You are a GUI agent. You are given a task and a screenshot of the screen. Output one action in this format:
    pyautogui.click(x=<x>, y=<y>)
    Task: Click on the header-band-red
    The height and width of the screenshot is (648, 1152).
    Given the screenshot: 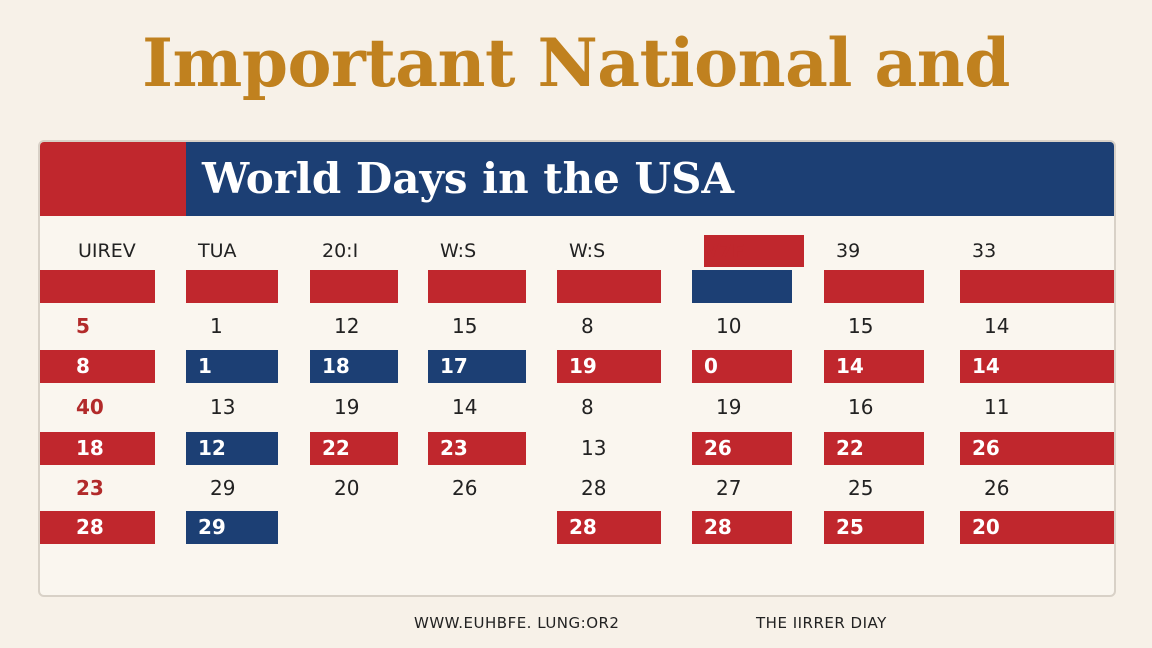 What is the action you would take?
    pyautogui.click(x=113, y=179)
    